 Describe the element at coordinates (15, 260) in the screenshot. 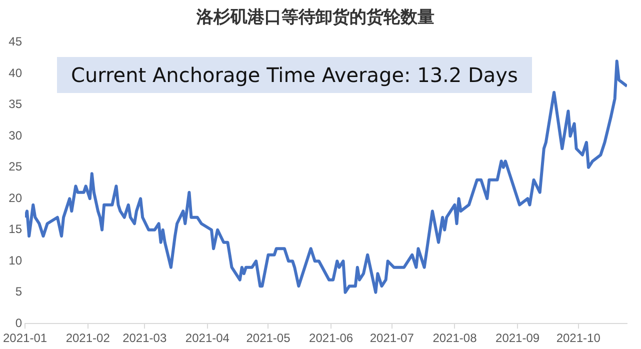

I see `y-tick-label: 10` at that location.